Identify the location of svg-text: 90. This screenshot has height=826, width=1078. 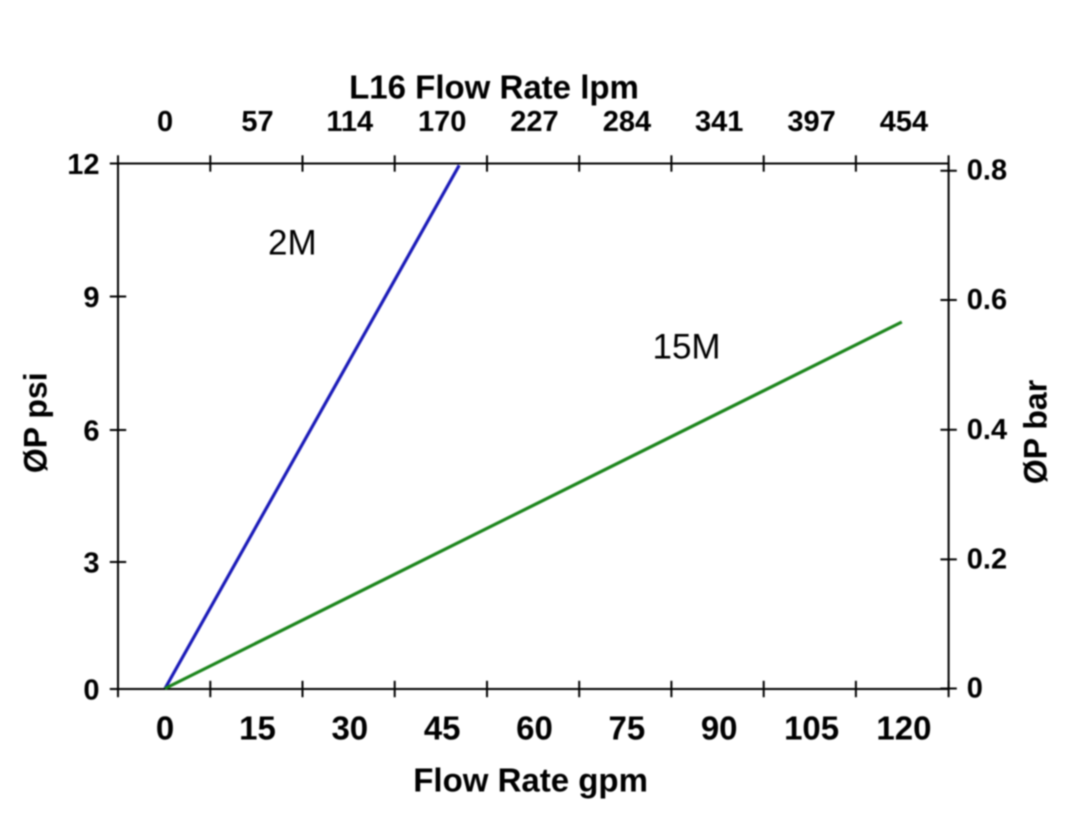
(719, 728).